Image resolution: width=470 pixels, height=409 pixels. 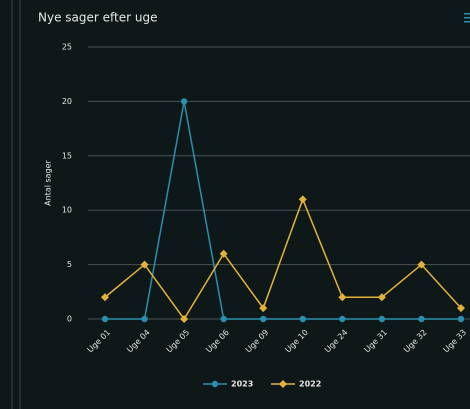 What do you see at coordinates (67, 210) in the screenshot?
I see `y-tick-label: 10` at bounding box center [67, 210].